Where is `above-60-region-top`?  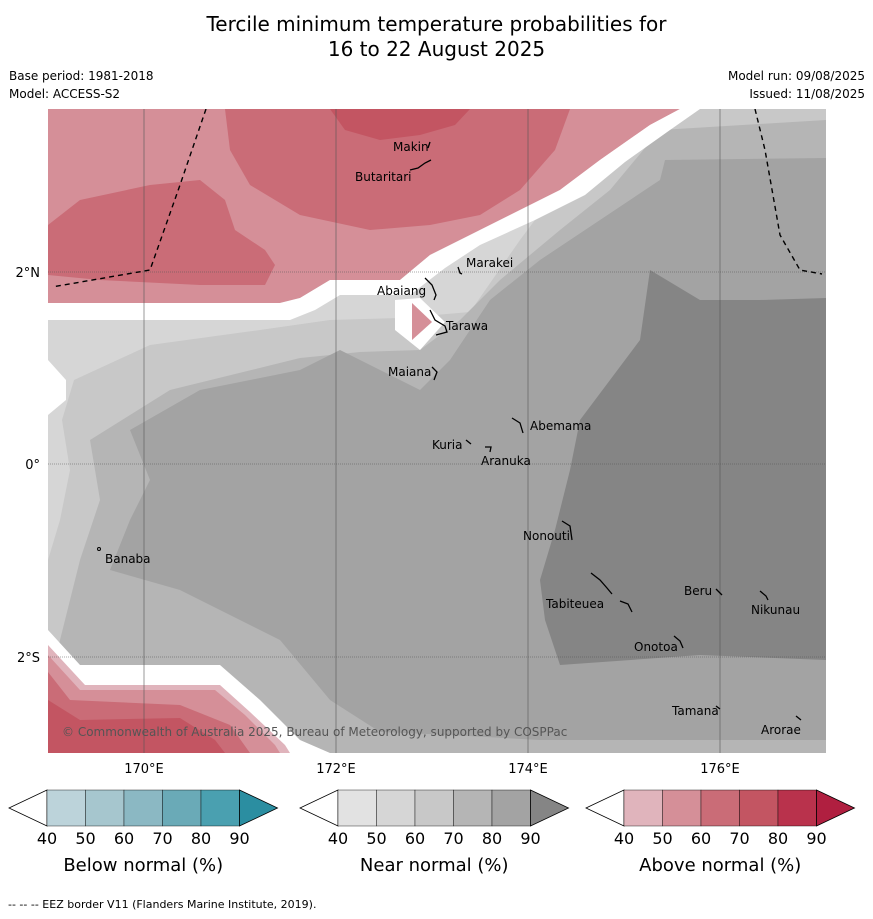 above-60-region-top is located at coordinates (397, 169).